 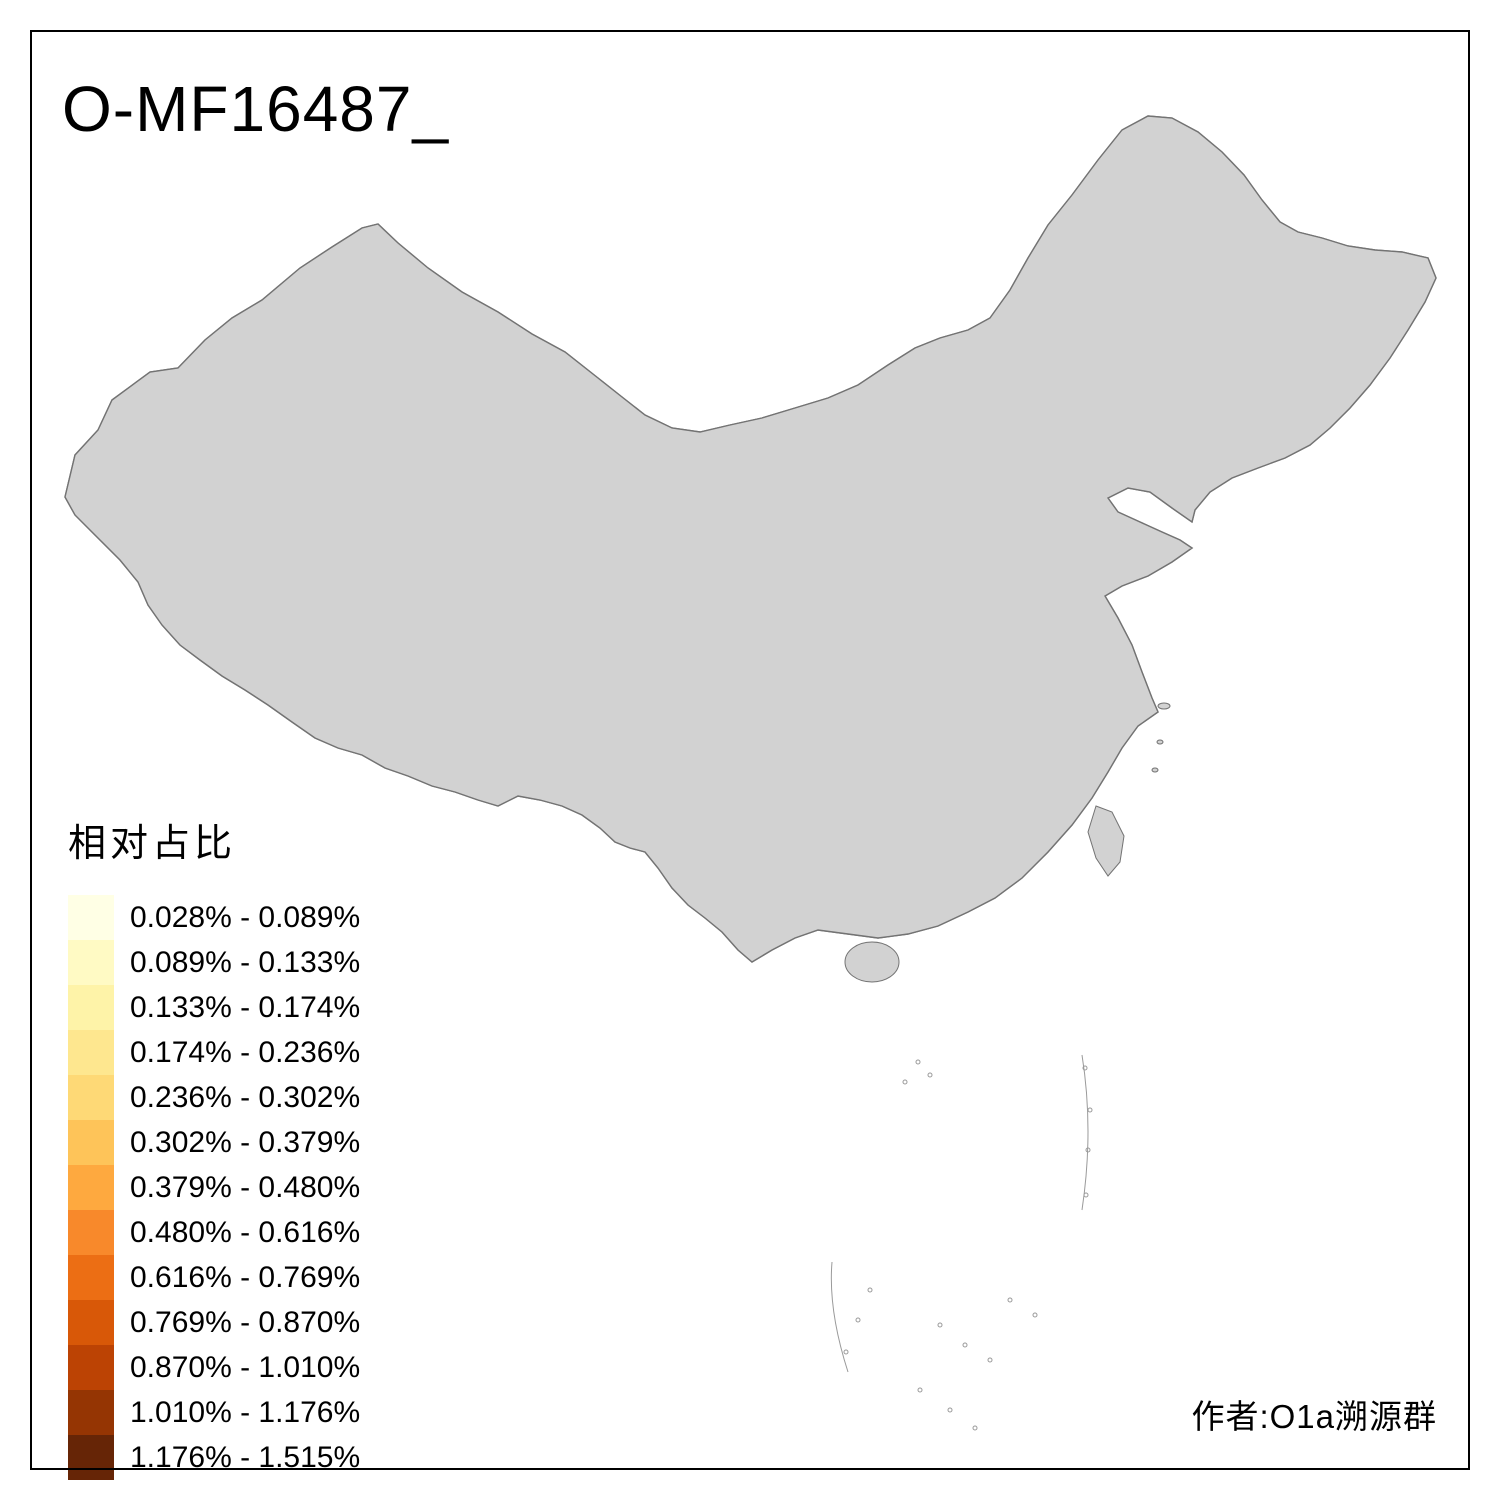 I want to click on legend-item: 0.379% - 0.480%, so click(x=214, y=1187).